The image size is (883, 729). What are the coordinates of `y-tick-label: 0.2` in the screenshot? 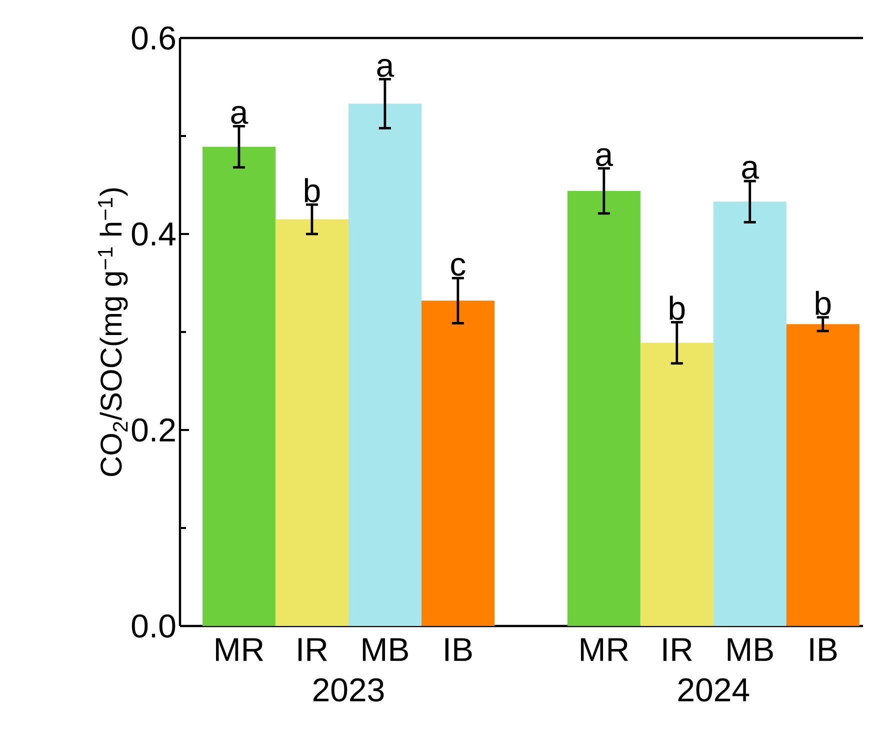 It's located at (153, 430).